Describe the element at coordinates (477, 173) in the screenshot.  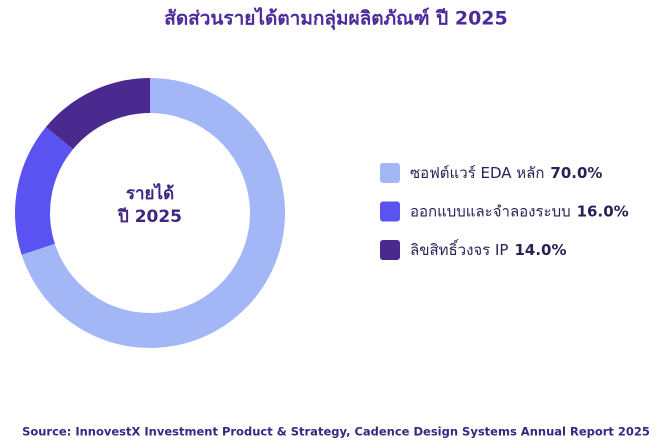
I see `legend-name: ซอฟต์แวร์ EDA หลัก` at that location.